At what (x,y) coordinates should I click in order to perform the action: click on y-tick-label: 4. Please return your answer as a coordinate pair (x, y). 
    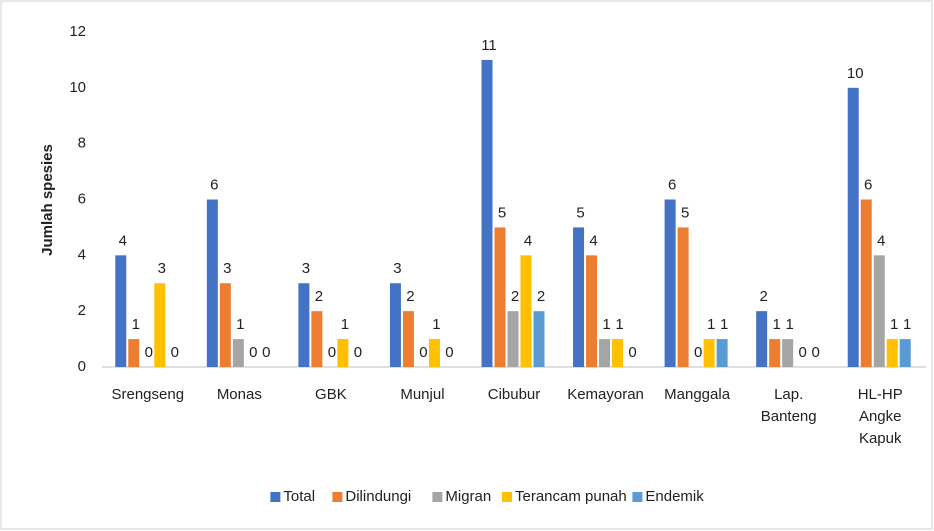
    Looking at the image, I should click on (82, 254).